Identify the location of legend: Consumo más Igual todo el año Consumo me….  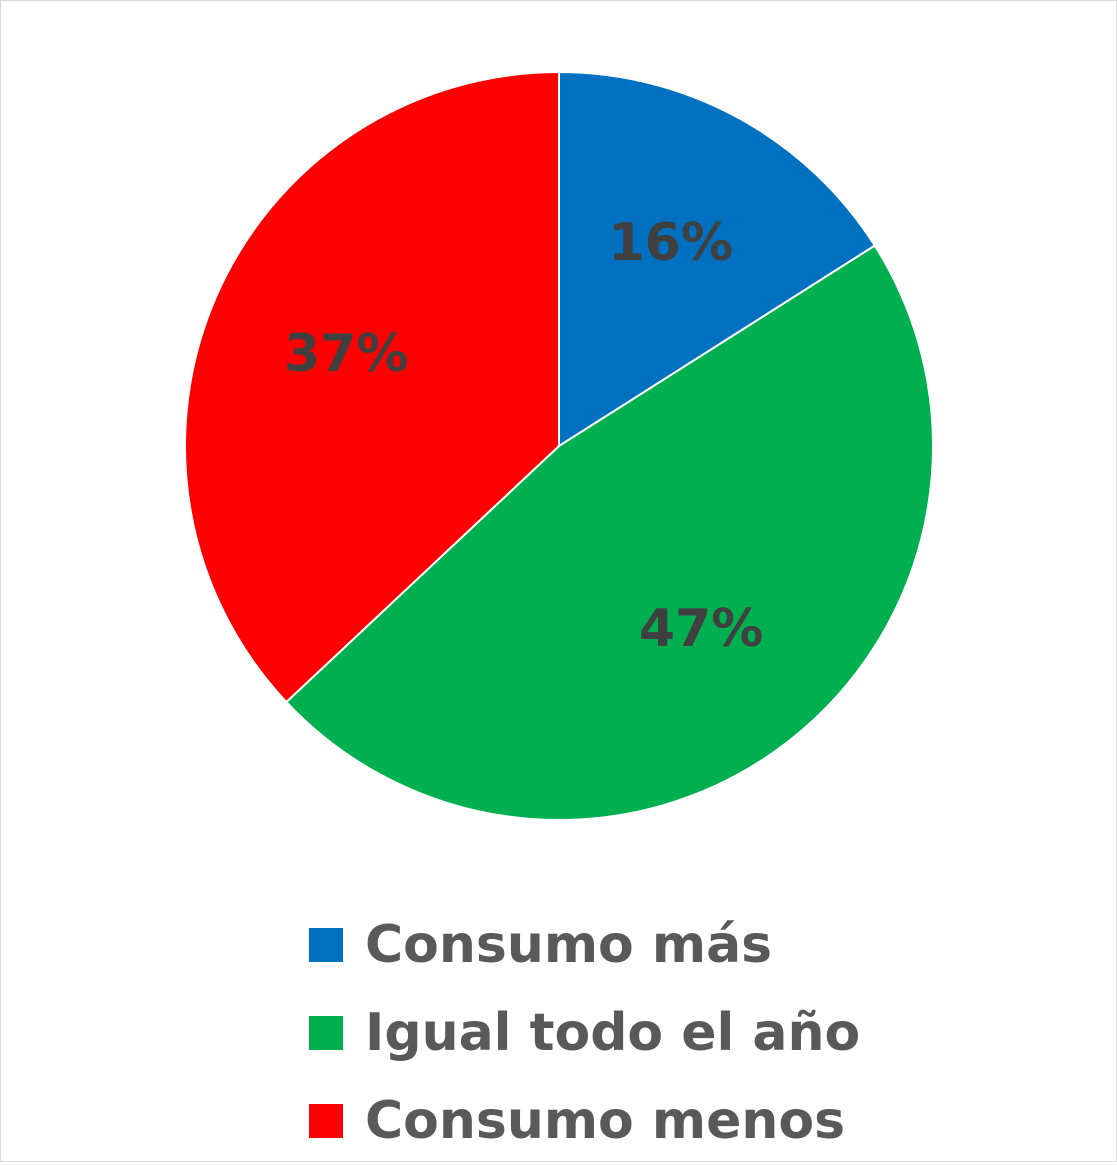
(584, 1033).